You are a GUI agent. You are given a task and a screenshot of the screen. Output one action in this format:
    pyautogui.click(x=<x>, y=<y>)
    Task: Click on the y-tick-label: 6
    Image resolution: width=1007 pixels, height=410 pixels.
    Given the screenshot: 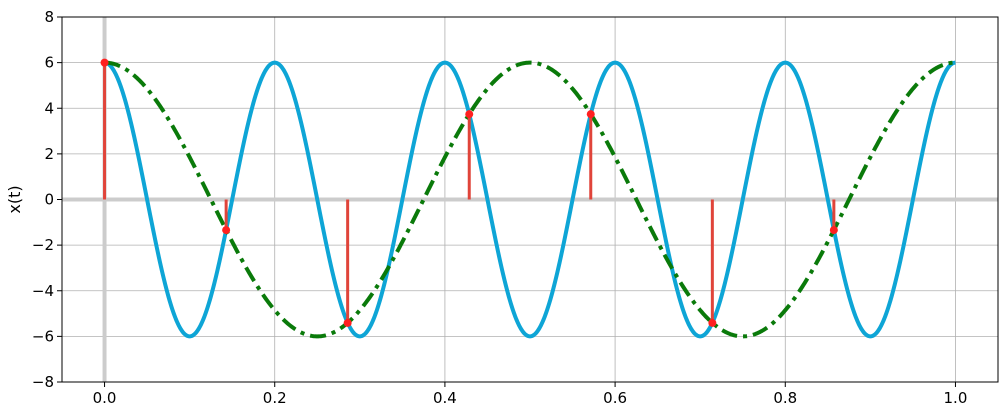 What is the action you would take?
    pyautogui.click(x=49, y=63)
    